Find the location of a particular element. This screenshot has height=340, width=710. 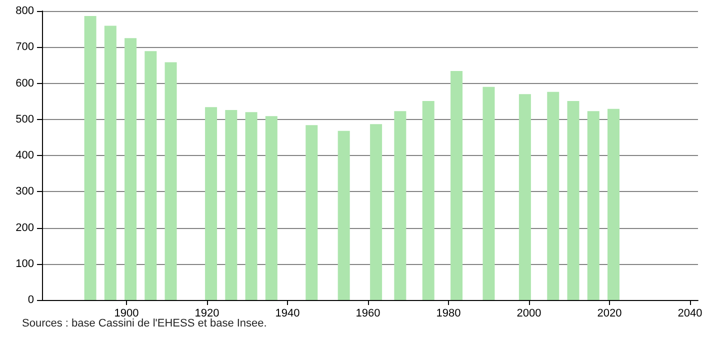

x-tick-label: 1960 is located at coordinates (368, 314).